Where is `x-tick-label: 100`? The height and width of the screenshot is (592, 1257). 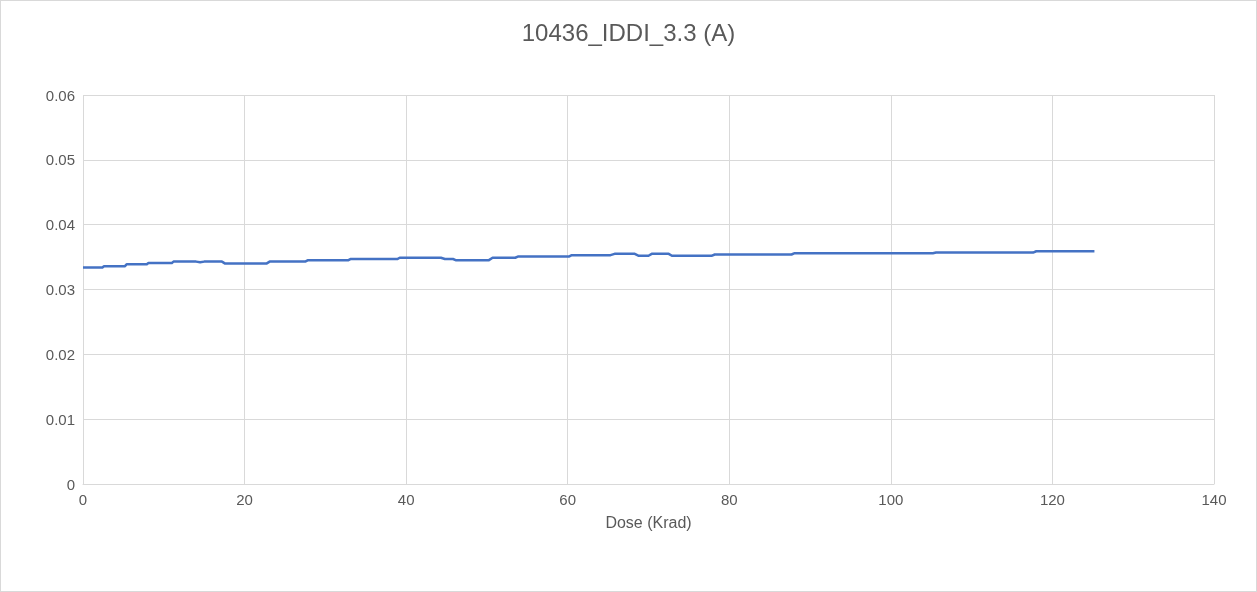
x-tick-label: 100 is located at coordinates (891, 499).